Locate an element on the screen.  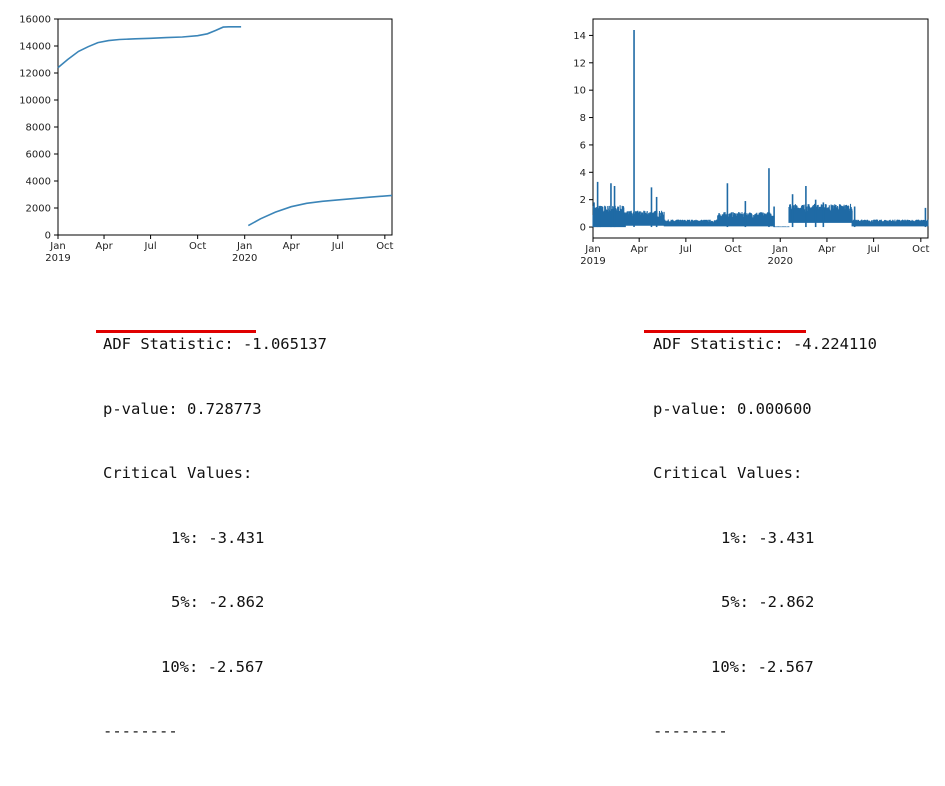
y-tick-label: 10000 is located at coordinates (35, 101).